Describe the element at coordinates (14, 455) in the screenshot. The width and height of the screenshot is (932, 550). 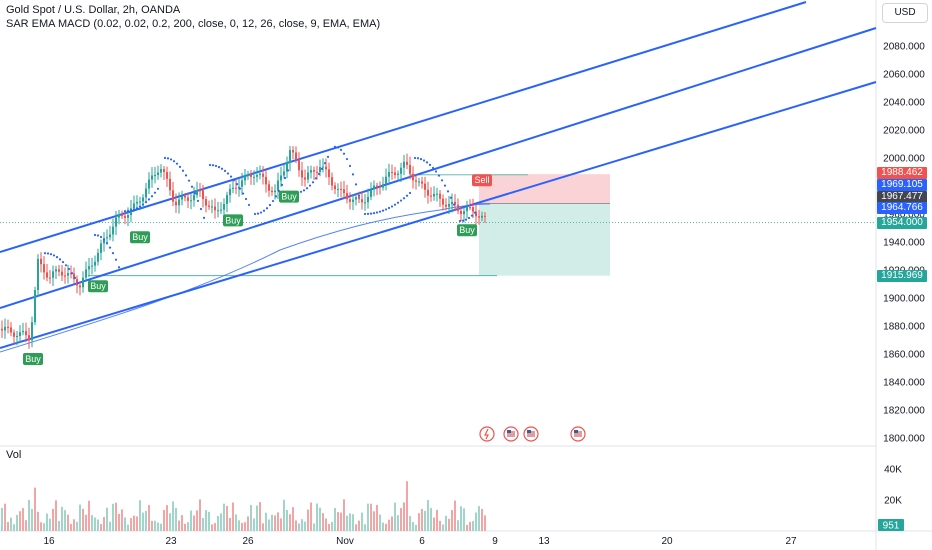
I see `volume-label: Vol` at that location.